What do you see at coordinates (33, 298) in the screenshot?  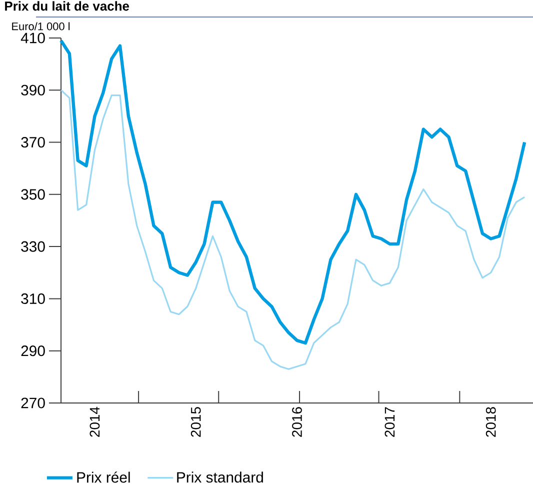 I see `y-tick-label: 310` at bounding box center [33, 298].